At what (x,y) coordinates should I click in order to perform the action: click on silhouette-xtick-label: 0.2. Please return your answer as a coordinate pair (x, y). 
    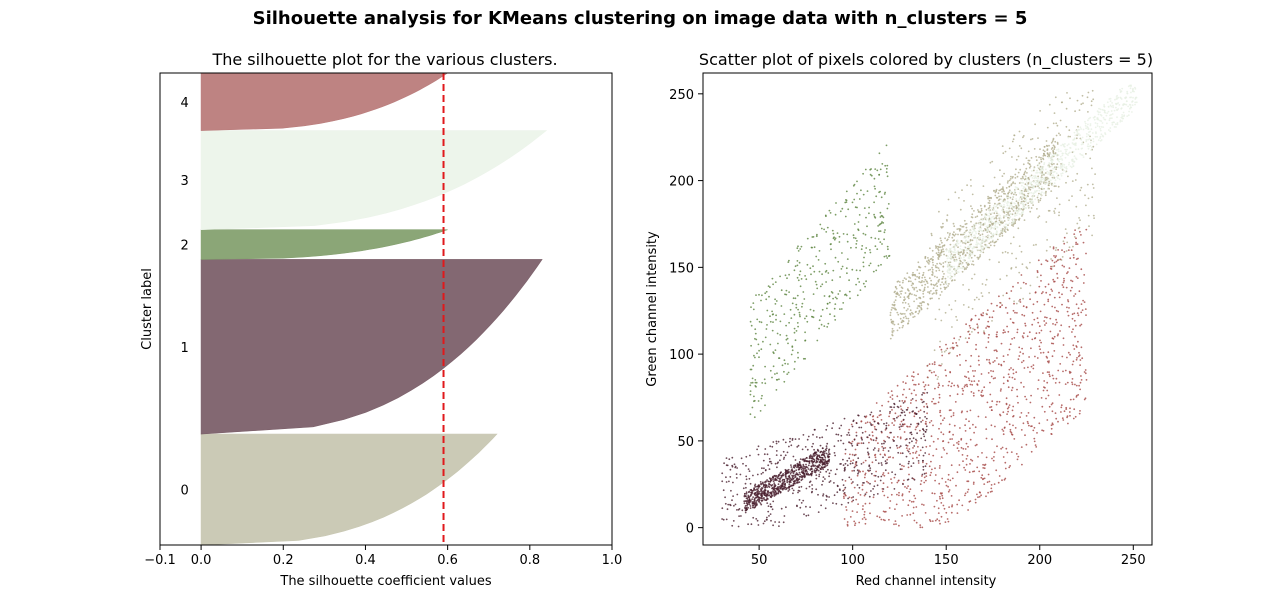
    Looking at the image, I should click on (283, 560).